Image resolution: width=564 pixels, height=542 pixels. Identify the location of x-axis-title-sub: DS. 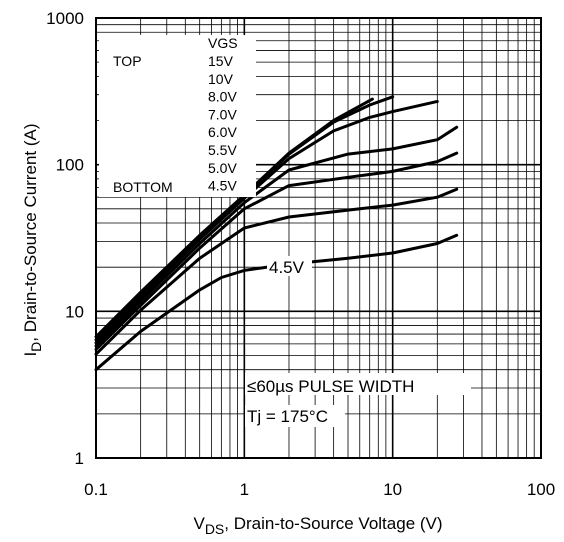
(214, 529).